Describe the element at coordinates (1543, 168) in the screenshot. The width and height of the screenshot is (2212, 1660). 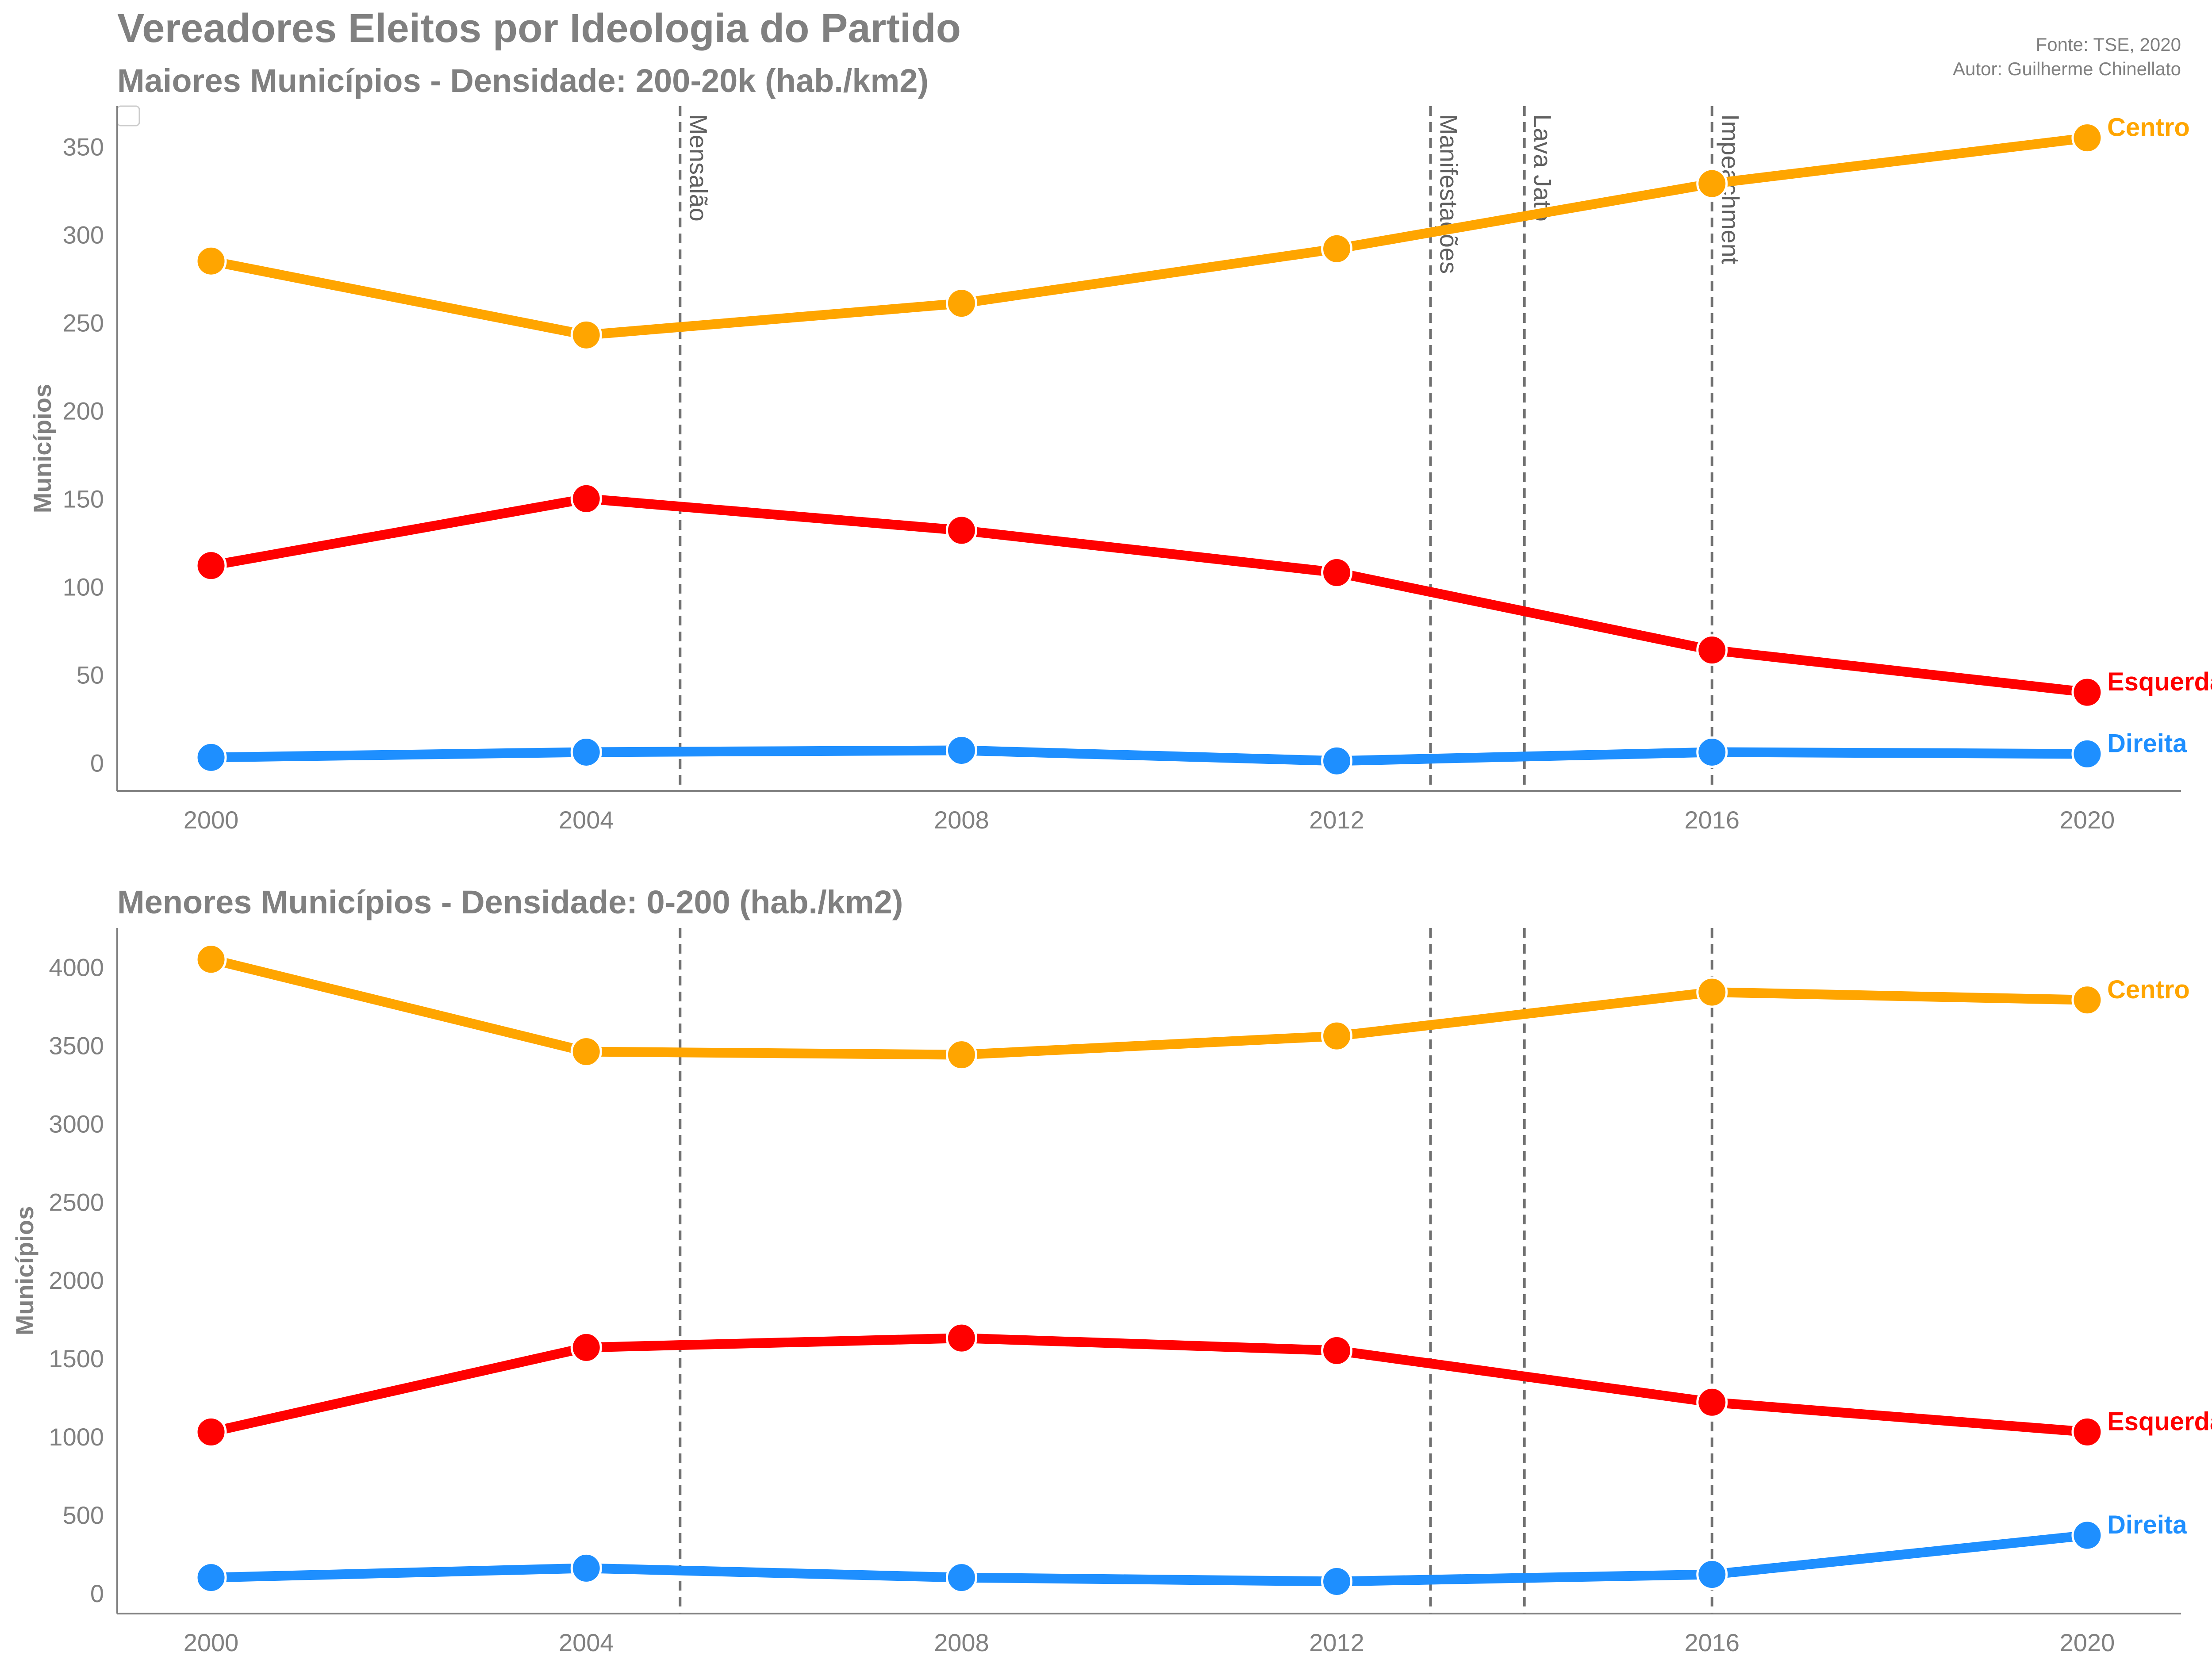
I see `event-label: Lava Jato` at that location.